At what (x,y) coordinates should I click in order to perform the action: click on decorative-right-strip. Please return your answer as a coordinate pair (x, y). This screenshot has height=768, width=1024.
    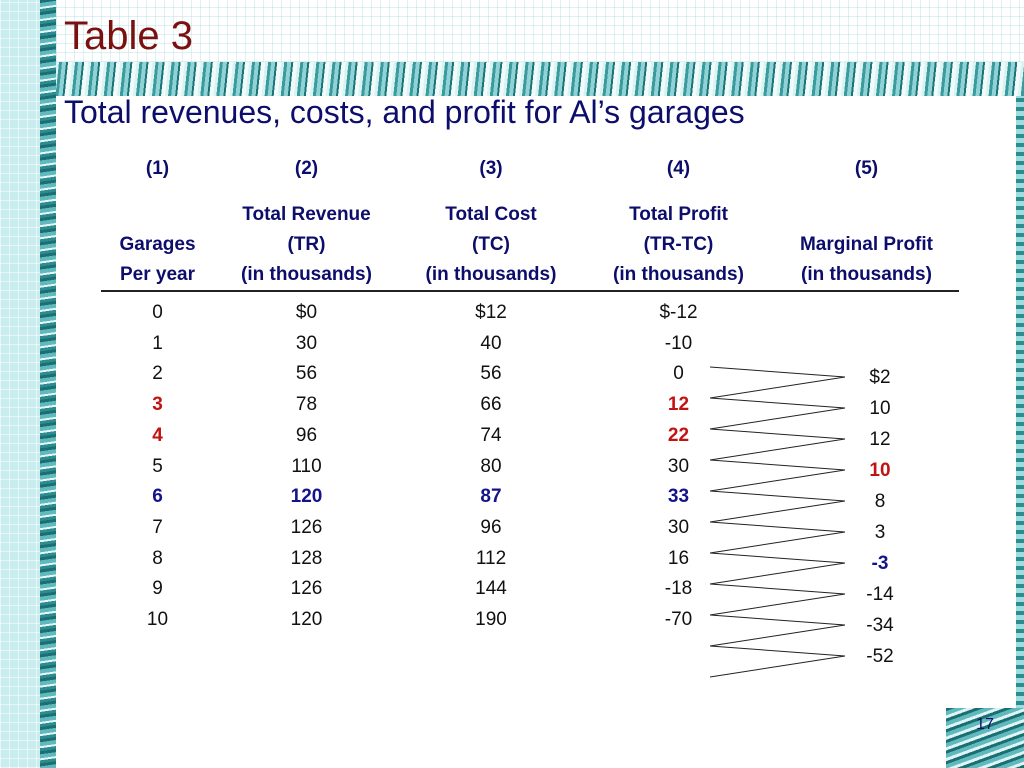
    Looking at the image, I should click on (1020, 432).